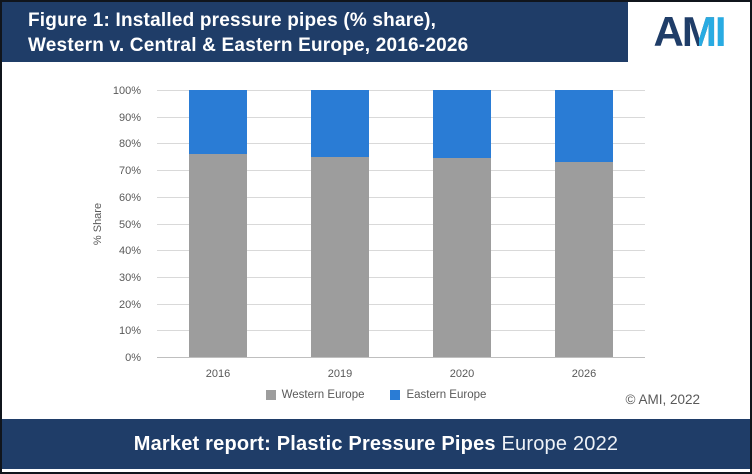 Image resolution: width=752 pixels, height=474 pixels. What do you see at coordinates (668, 31) in the screenshot?
I see `logo-letter-a: A` at bounding box center [668, 31].